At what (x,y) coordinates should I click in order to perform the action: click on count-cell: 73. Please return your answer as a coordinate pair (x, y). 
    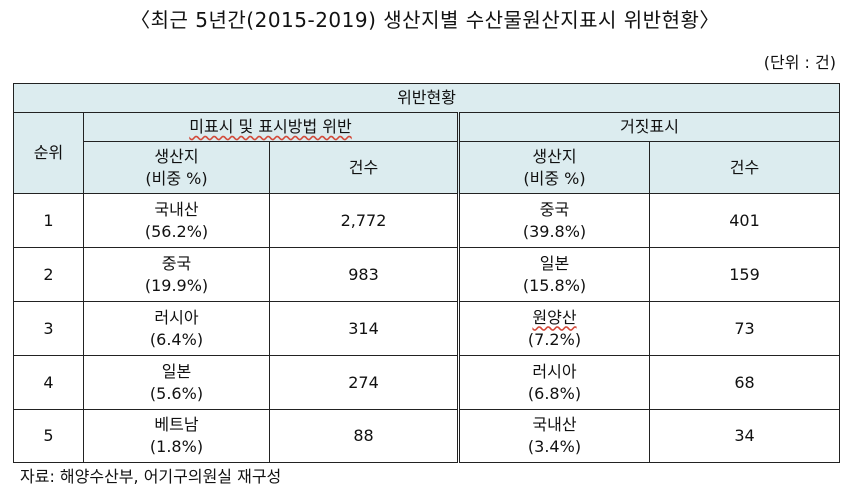
    Looking at the image, I should click on (744, 328).